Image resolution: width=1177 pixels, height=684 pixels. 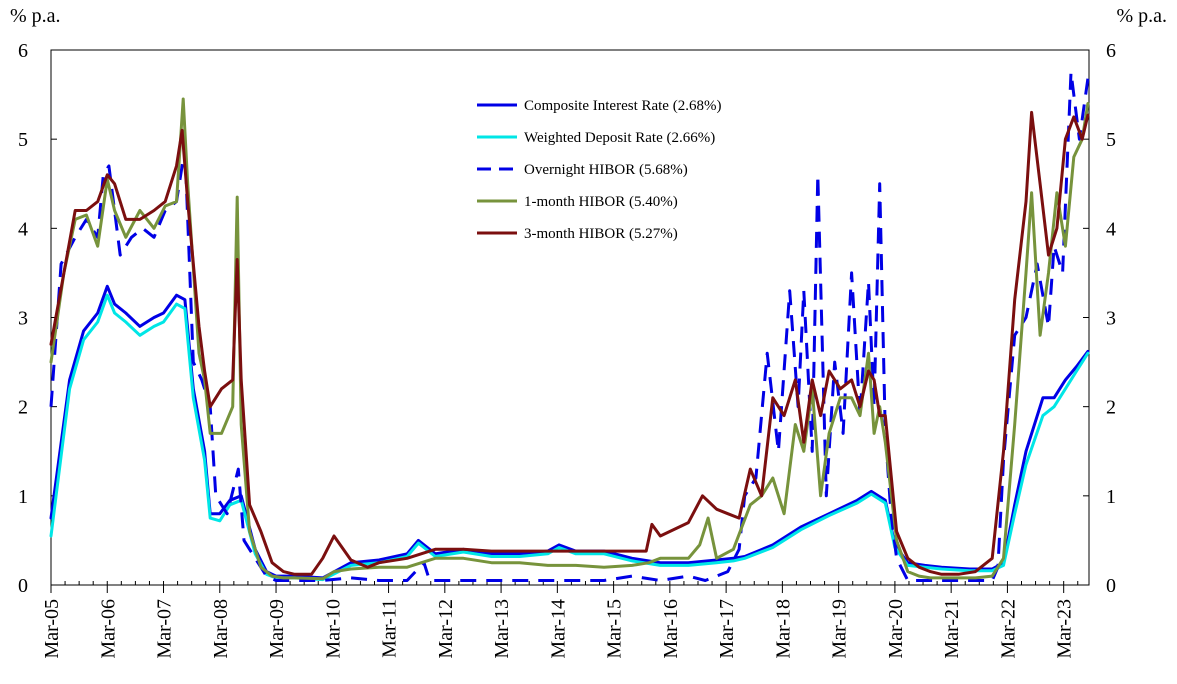 What do you see at coordinates (1008, 629) in the screenshot?
I see `x-tick-label: Mar-22` at bounding box center [1008, 629].